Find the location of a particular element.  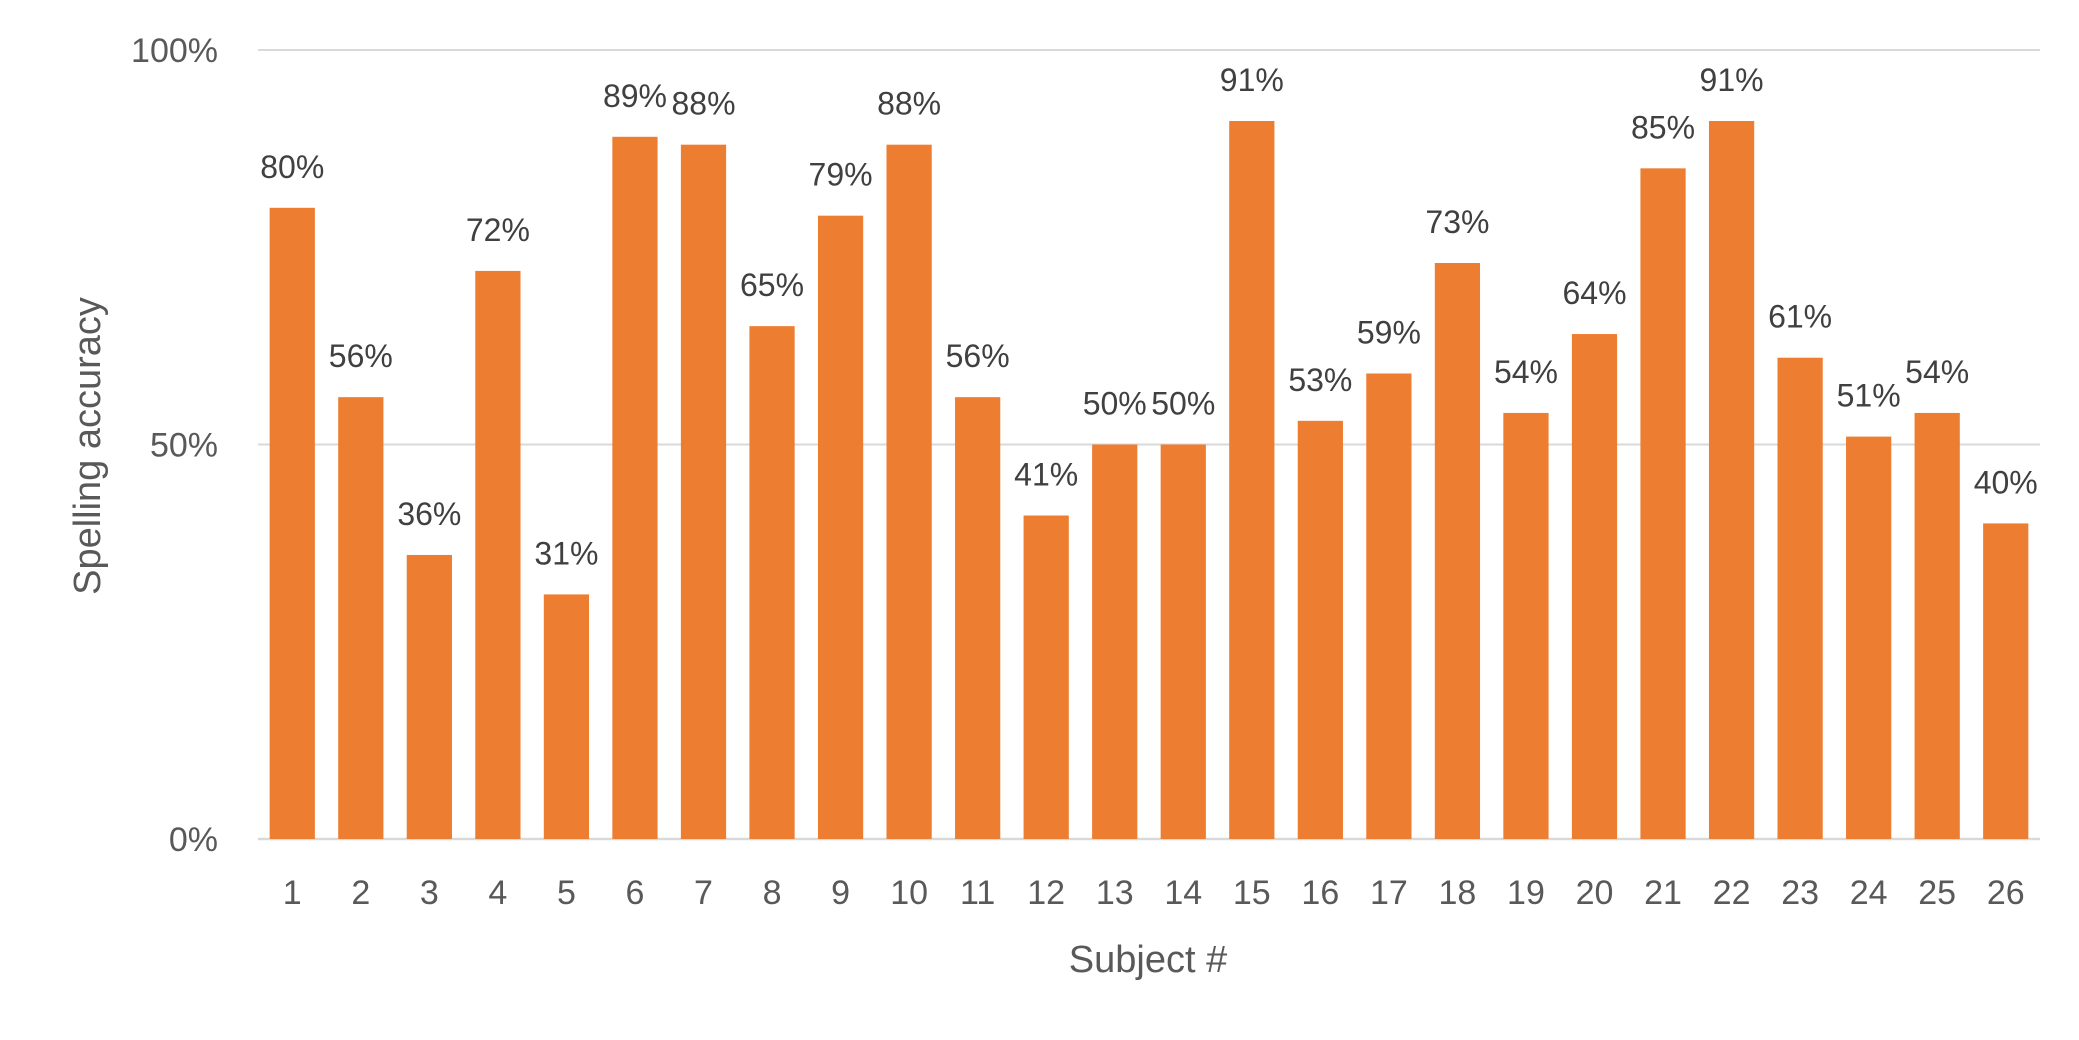

data-label-subject-23: 61% is located at coordinates (1800, 317).